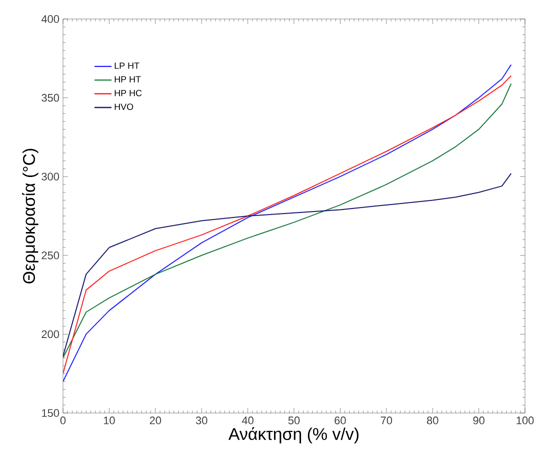 This screenshot has height=455, width=542. I want to click on x-tick-label: 40, so click(248, 420).